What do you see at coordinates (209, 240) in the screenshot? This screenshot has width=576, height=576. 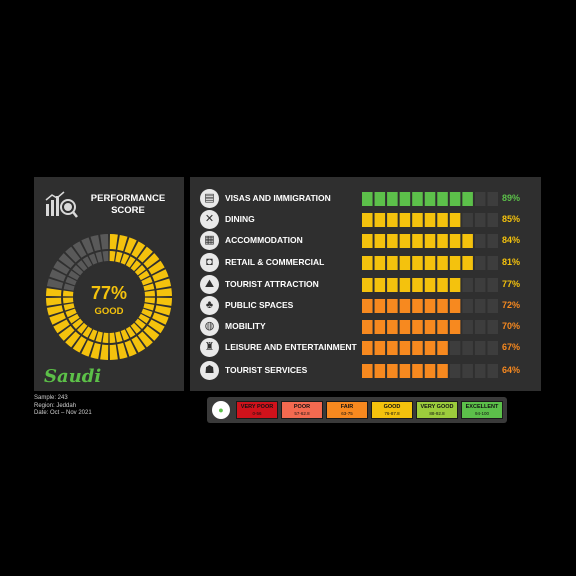 I see `hotel-icon: ▦` at bounding box center [209, 240].